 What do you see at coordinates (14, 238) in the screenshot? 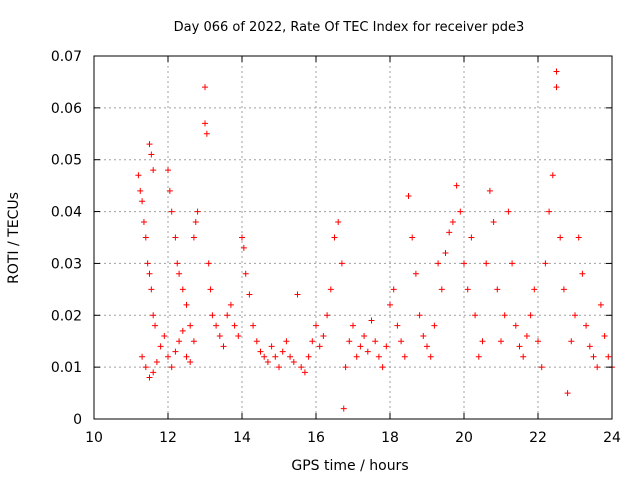
I see `y-axis-label: ROTI / TECUs` at bounding box center [14, 238].